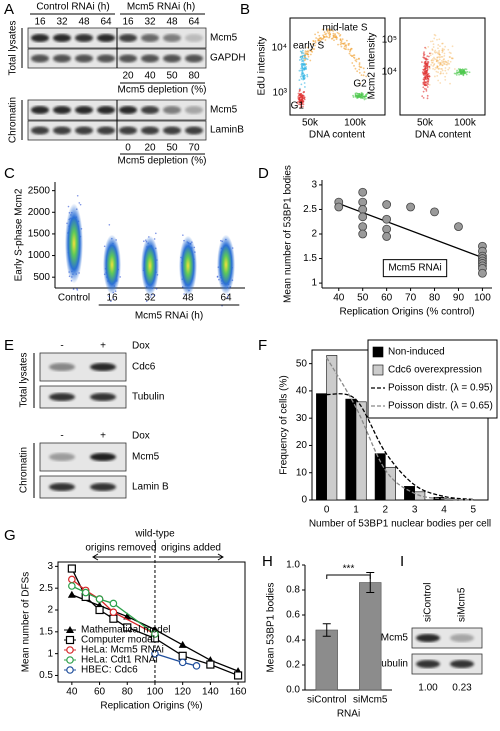  What do you see at coordinates (191, 557) in the screenshot?
I see `arrow` at bounding box center [191, 557].